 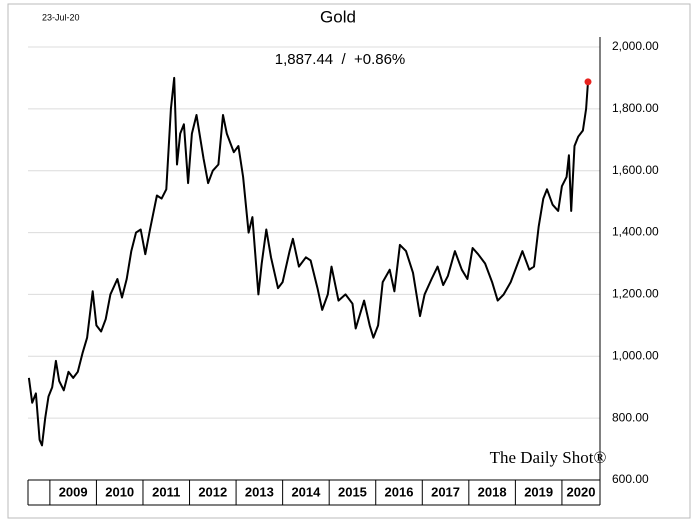 What do you see at coordinates (635, 294) in the screenshot?
I see `y-tick-label: 1,200.00` at bounding box center [635, 294].